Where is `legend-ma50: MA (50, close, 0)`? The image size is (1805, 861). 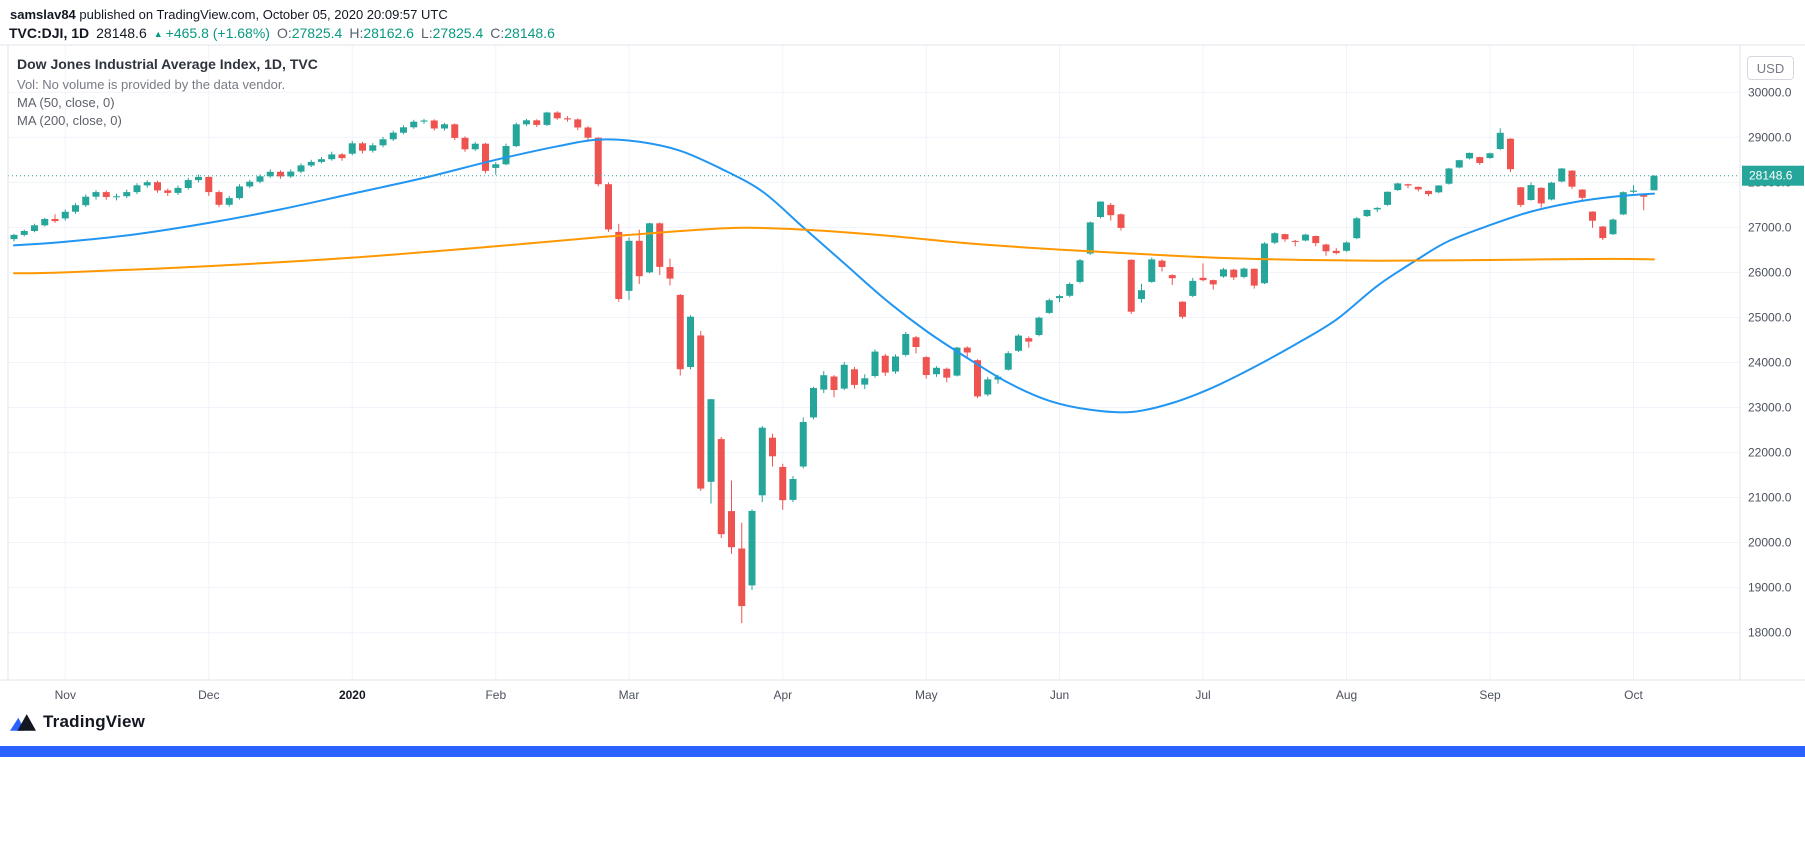
legend-ma50: MA (50, close, 0) is located at coordinates (66, 102).